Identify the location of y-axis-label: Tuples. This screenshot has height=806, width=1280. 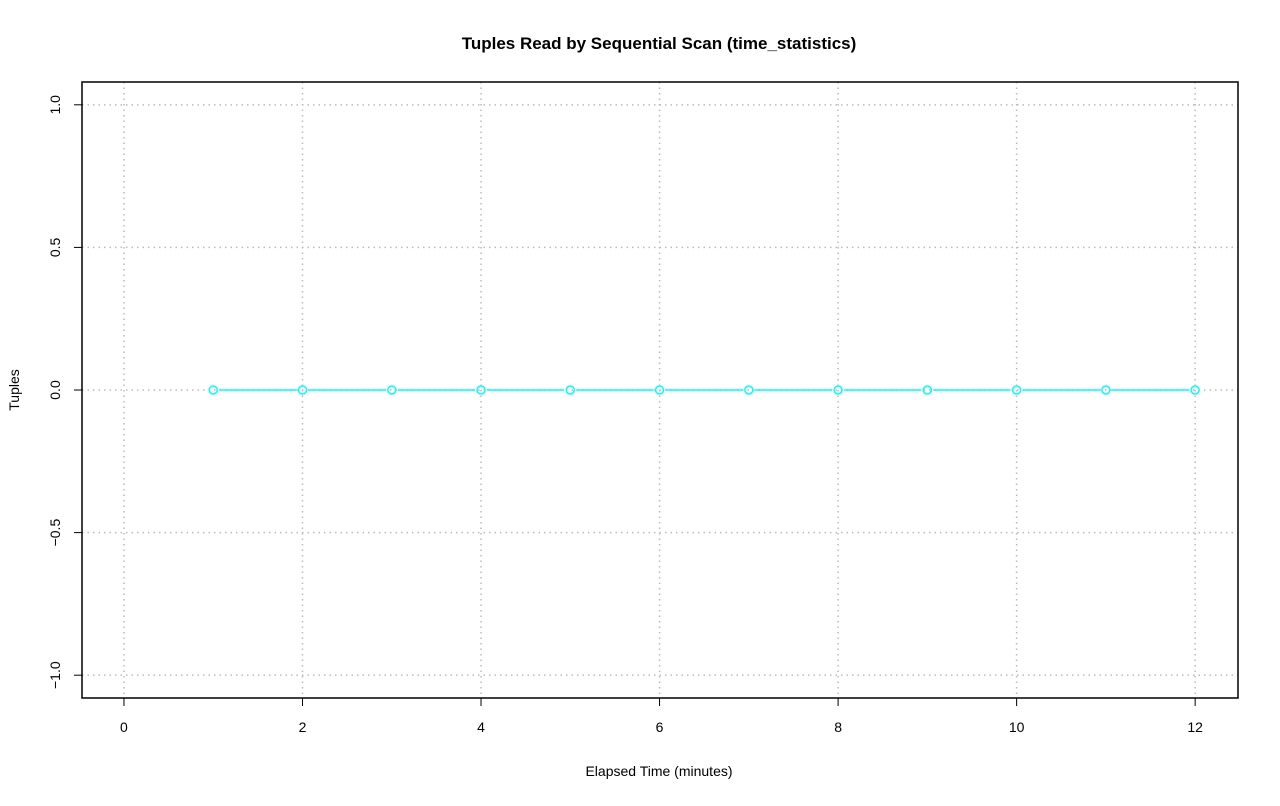
(14, 390).